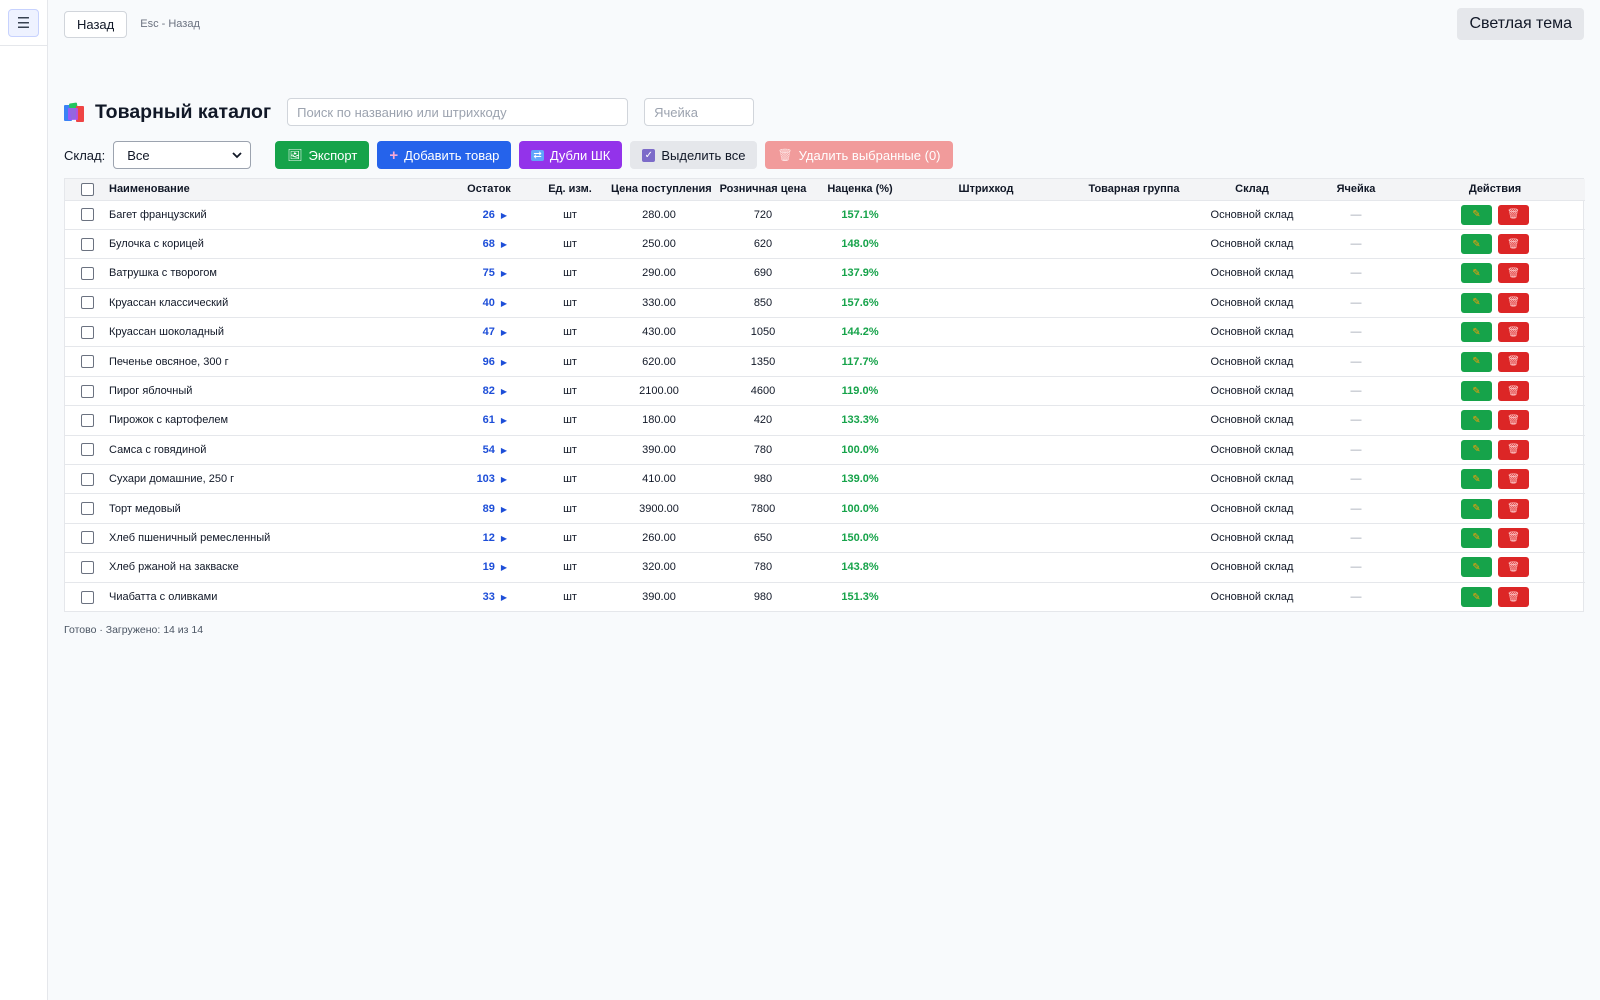 Image resolution: width=1600 pixels, height=1000 pixels. I want to click on header-unit: Ед. изм., so click(570, 190).